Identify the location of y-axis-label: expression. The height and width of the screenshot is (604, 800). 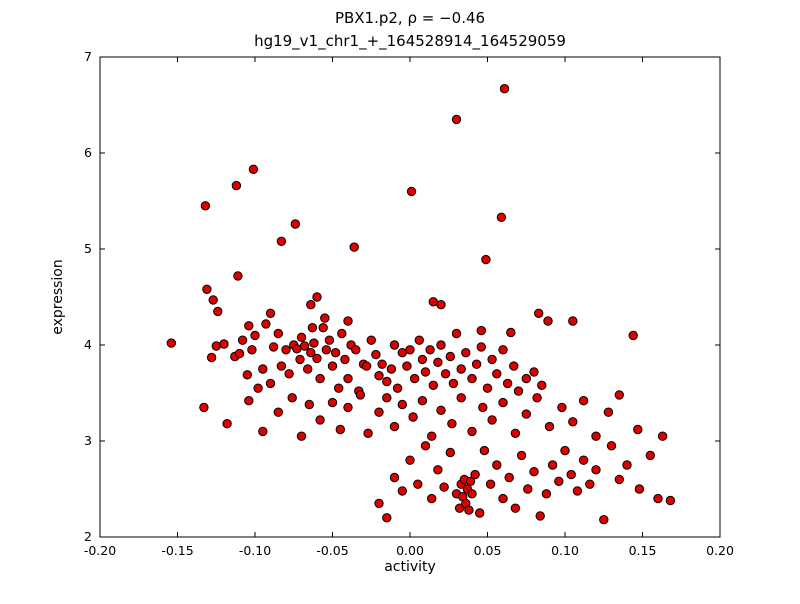
(58, 297).